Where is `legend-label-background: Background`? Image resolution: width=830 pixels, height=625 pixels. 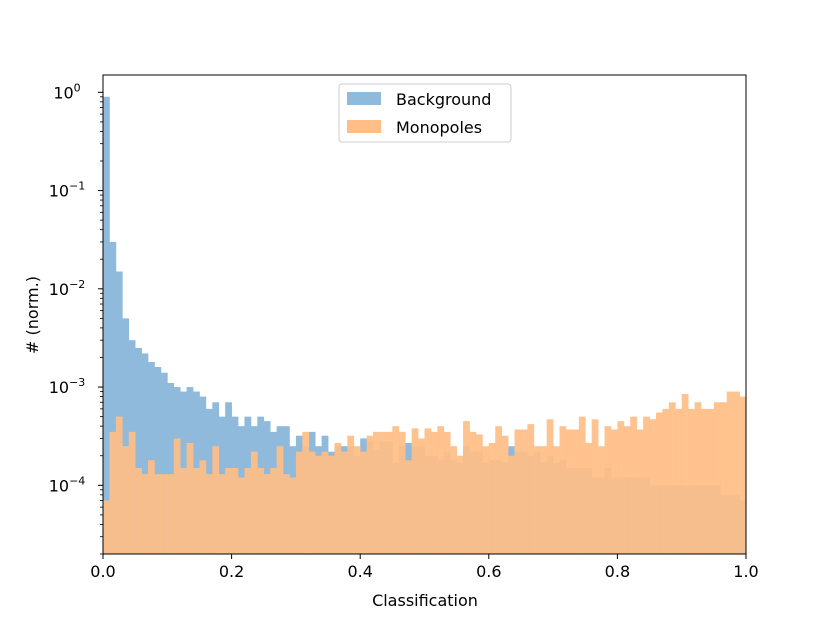 legend-label-background: Background is located at coordinates (443, 99).